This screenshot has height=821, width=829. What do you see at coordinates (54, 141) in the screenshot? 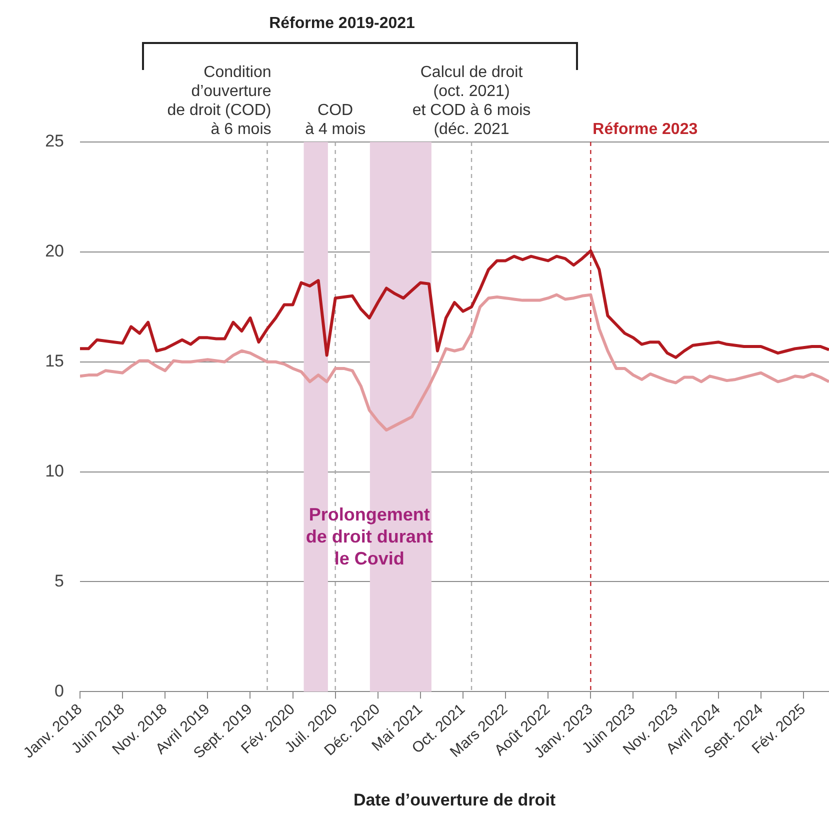
I see `y-tick-label: 25` at bounding box center [54, 141].